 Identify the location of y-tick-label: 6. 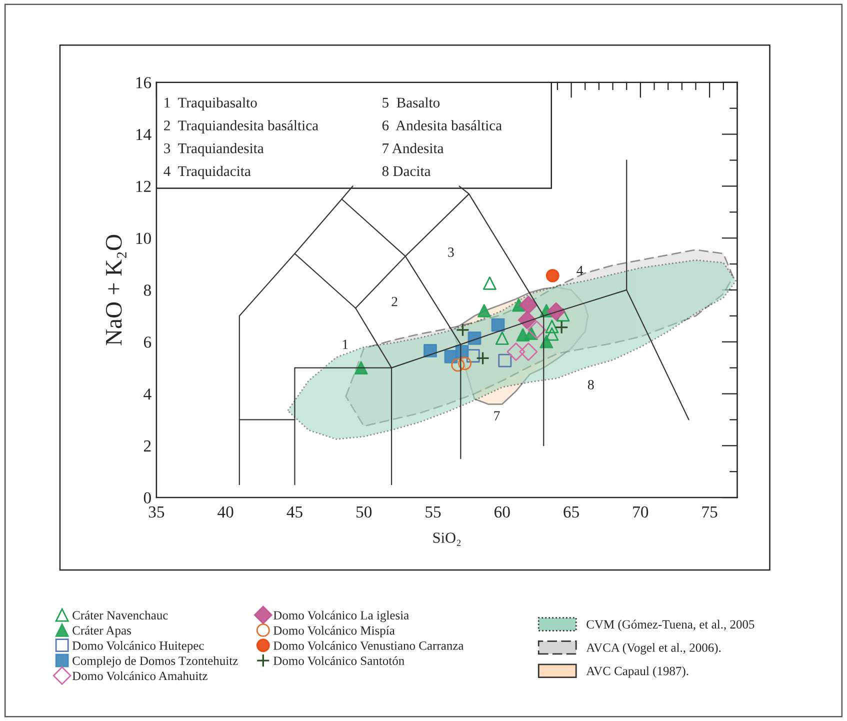
(148, 342).